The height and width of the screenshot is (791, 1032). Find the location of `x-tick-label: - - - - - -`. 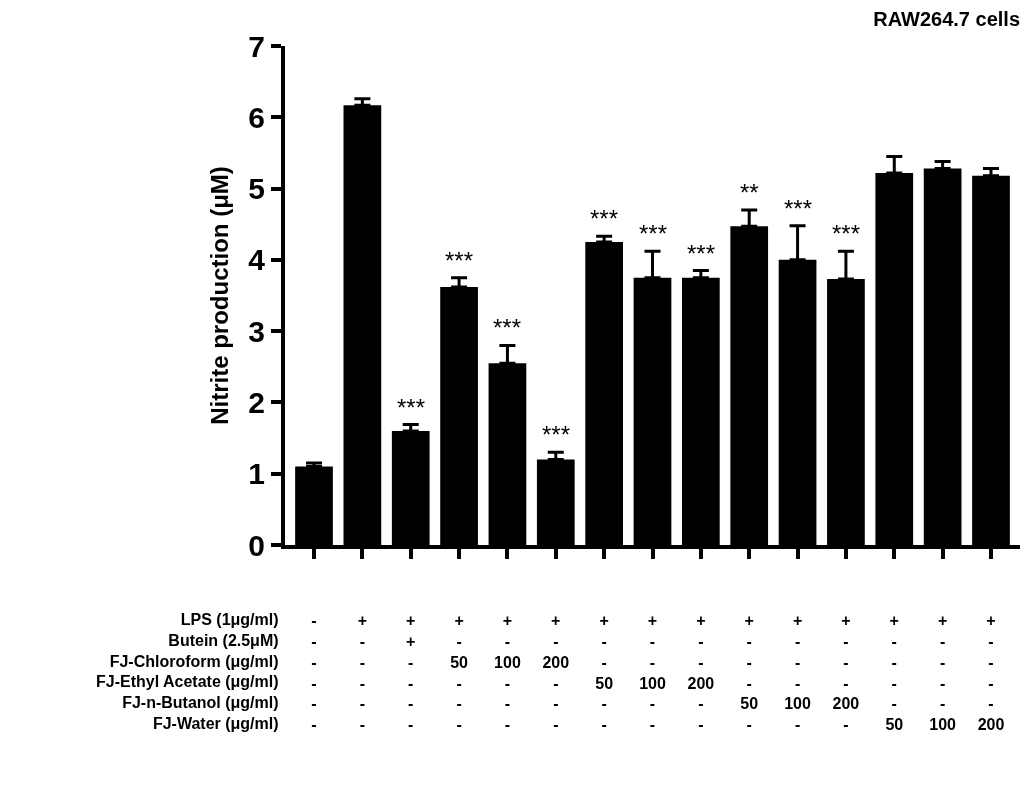

x-tick-label: - - - - - - is located at coordinates (314, 673).